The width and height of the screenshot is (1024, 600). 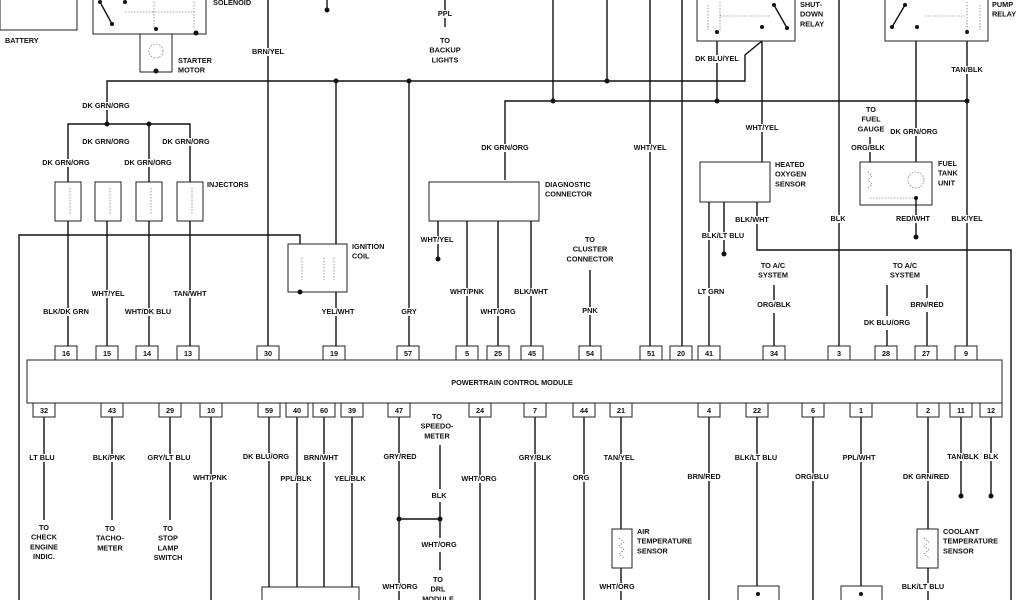 What do you see at coordinates (296, 478) in the screenshot?
I see `wire-color-label: PPL/BLK` at bounding box center [296, 478].